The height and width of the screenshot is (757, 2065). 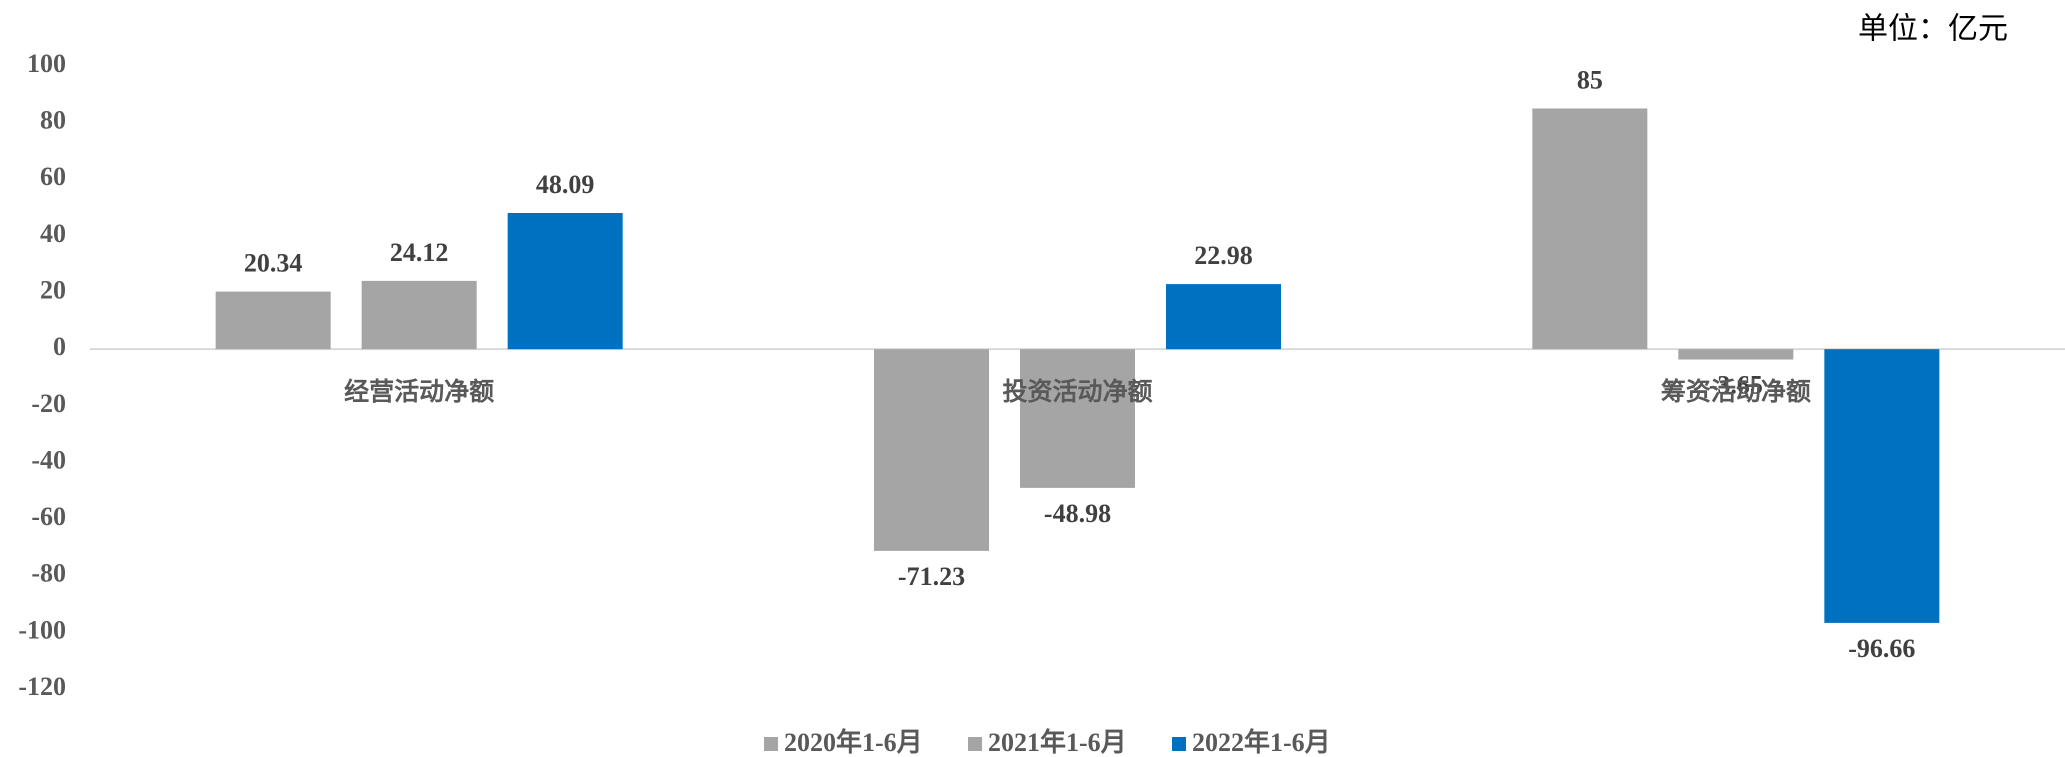 I want to click on x-tick-label: 投资活动净额, so click(x=1077, y=391).